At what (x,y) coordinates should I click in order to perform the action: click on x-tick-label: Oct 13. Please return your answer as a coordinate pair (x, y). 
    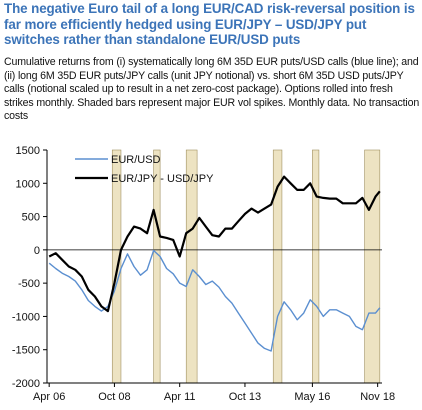
    Looking at the image, I should click on (245, 397).